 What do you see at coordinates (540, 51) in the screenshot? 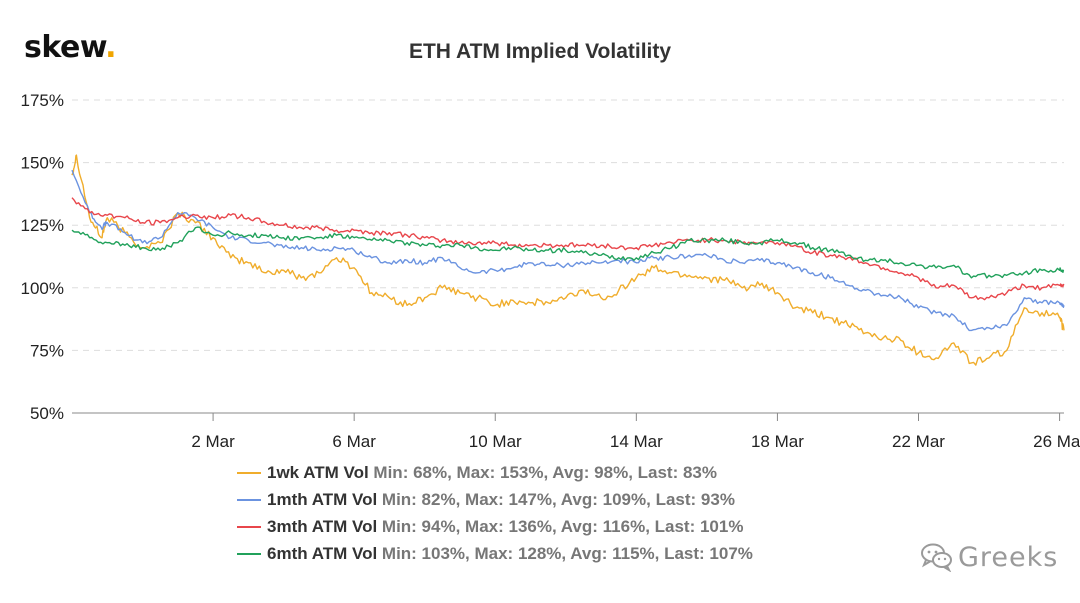
I see `chart-title: ETH ATM Implied Volatility` at bounding box center [540, 51].